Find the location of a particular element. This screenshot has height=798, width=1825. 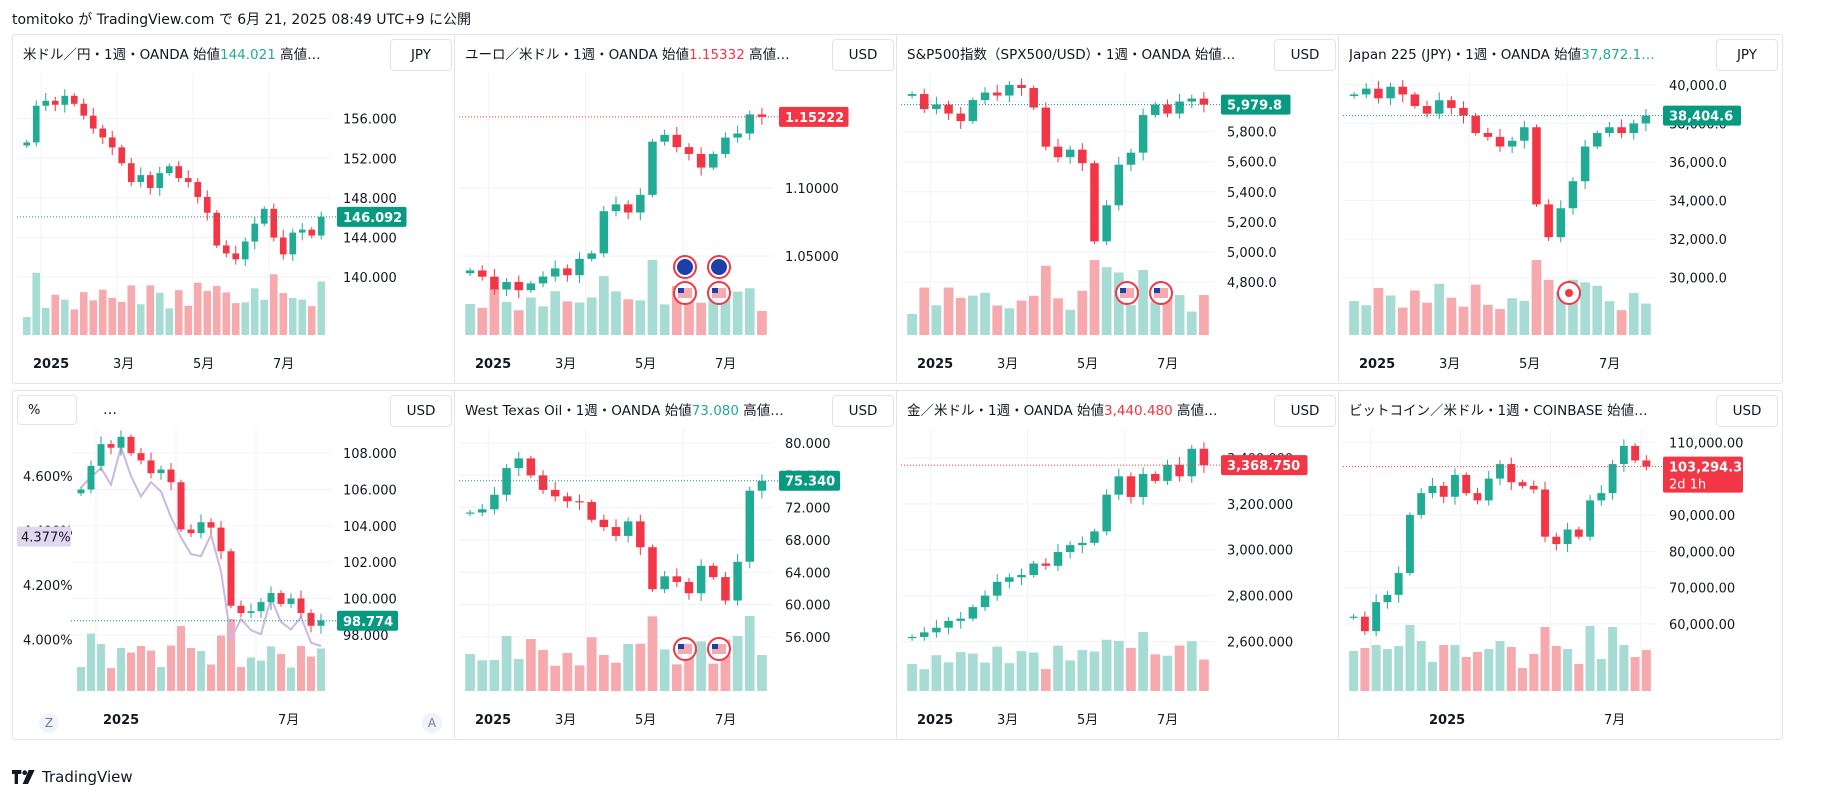

x-tick-label: 2025 is located at coordinates (493, 364).